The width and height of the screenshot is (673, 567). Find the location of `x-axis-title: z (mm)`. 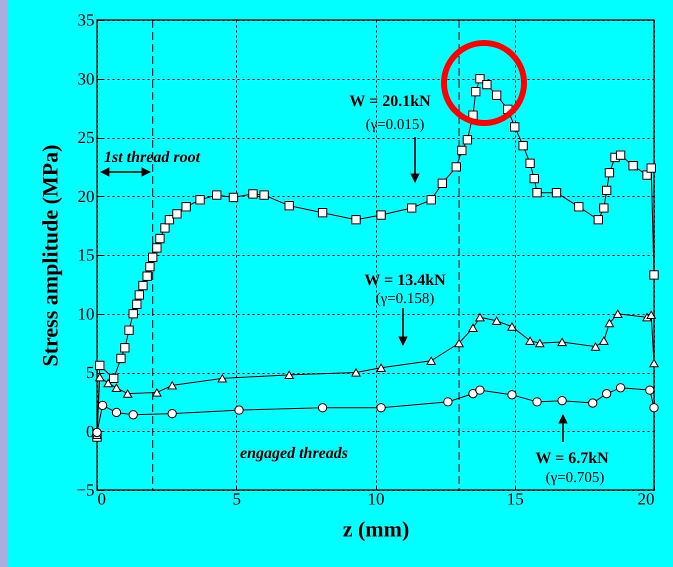

x-axis-title: z (mm) is located at coordinates (376, 529).